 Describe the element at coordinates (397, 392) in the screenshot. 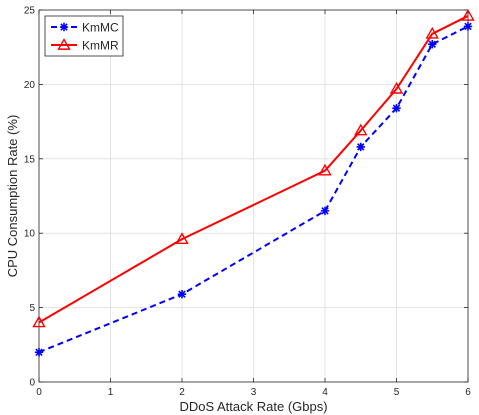

I see `x-tick-label: 5` at that location.